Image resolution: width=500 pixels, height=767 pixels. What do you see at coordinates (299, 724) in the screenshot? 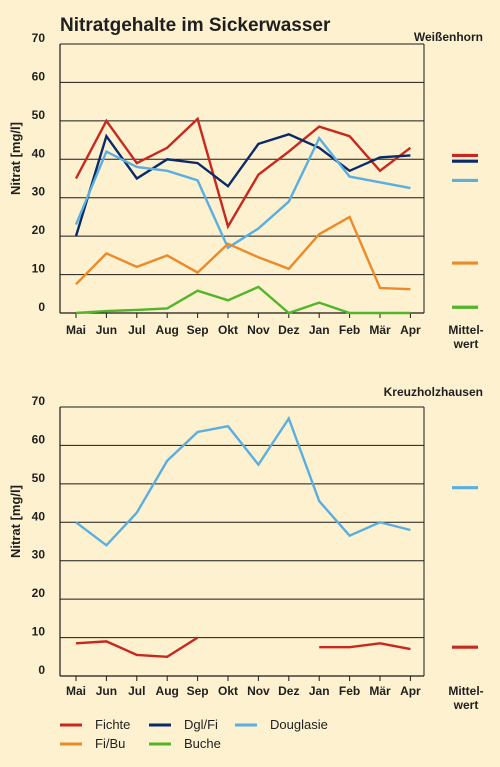
I see `legend-label: Douglasie` at bounding box center [299, 724].